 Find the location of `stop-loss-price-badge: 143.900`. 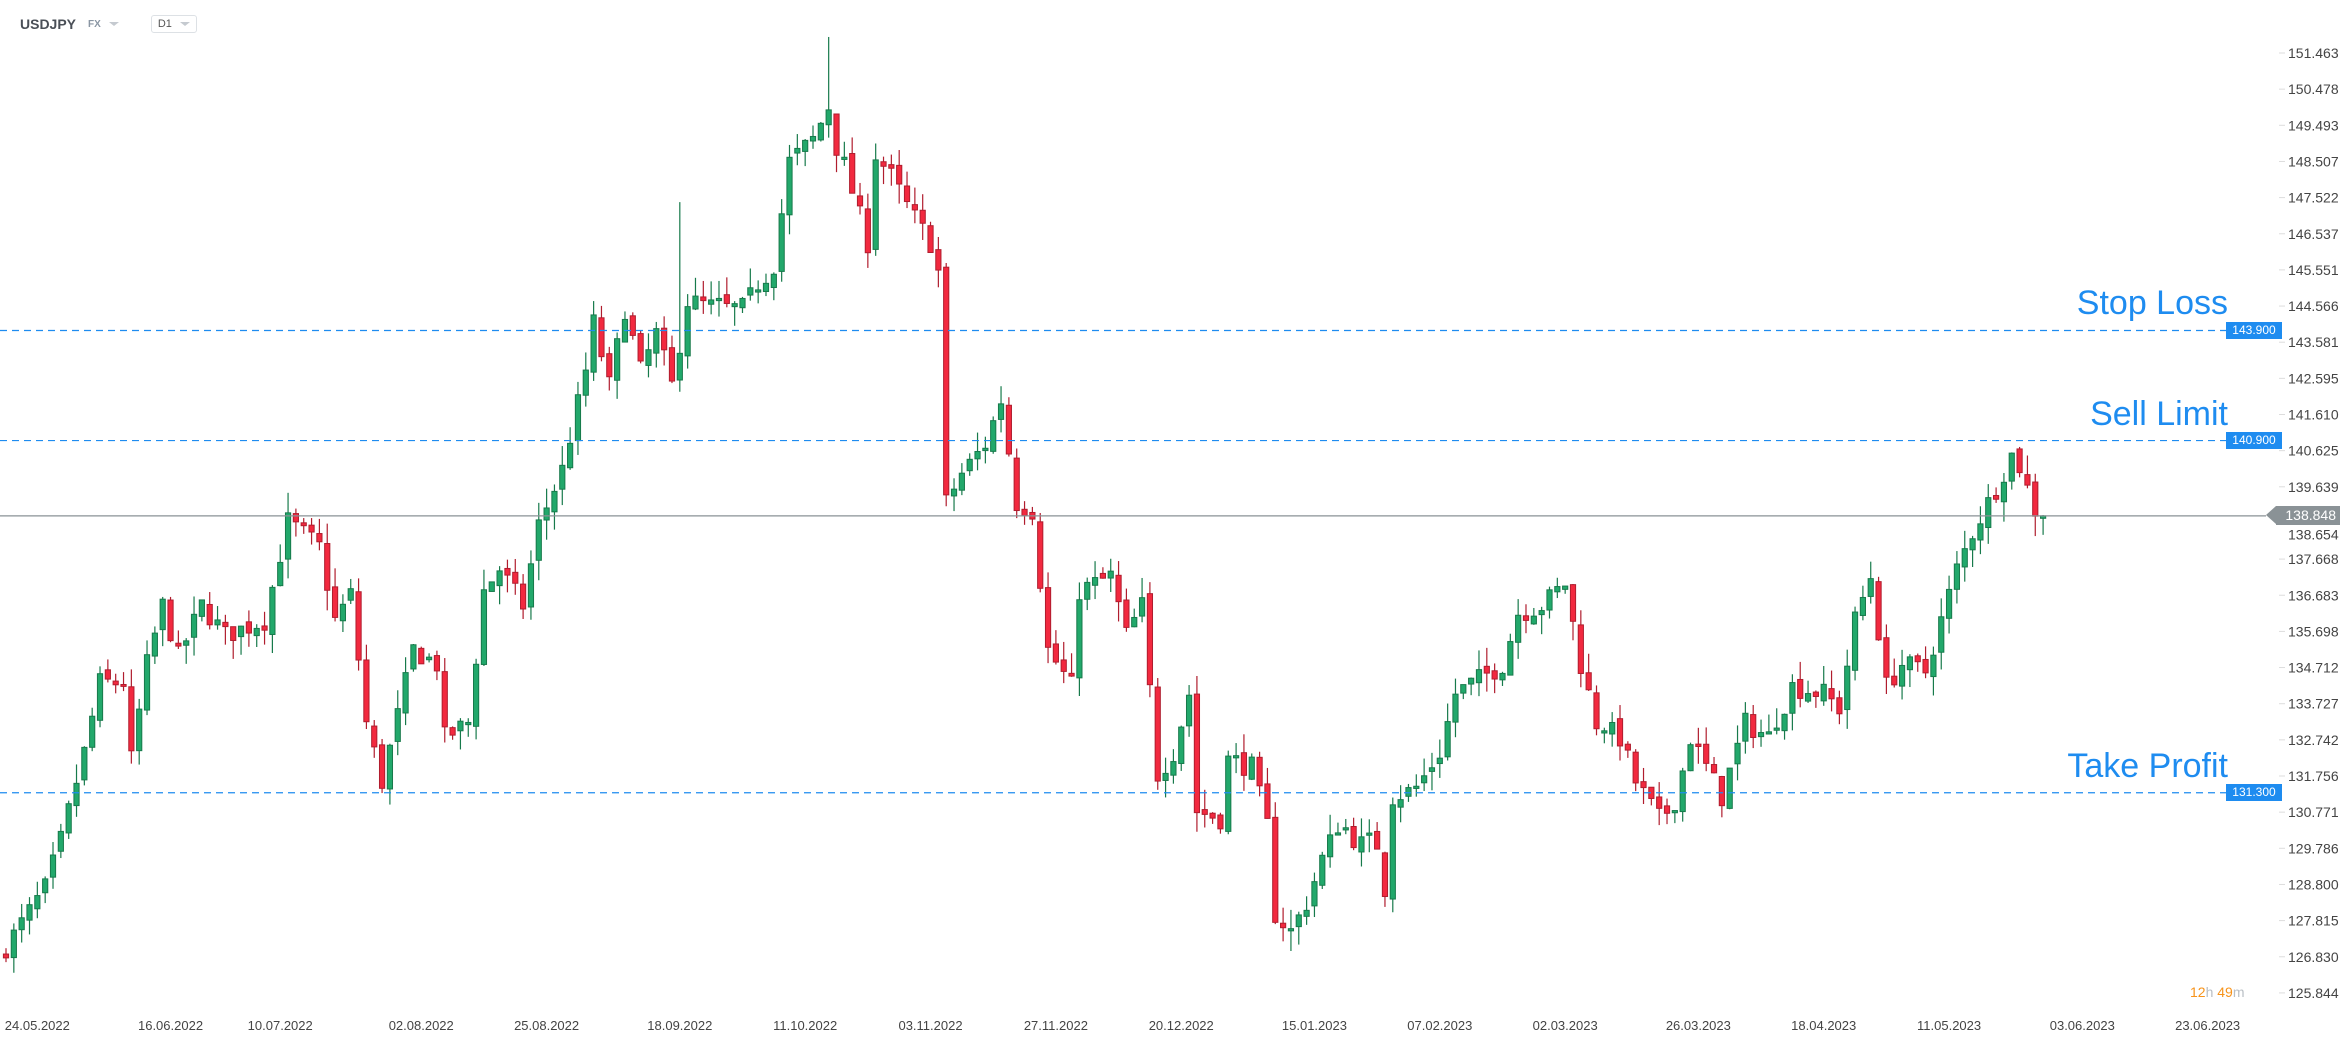

stop-loss-price-badge: 143.900 is located at coordinates (2254, 330).